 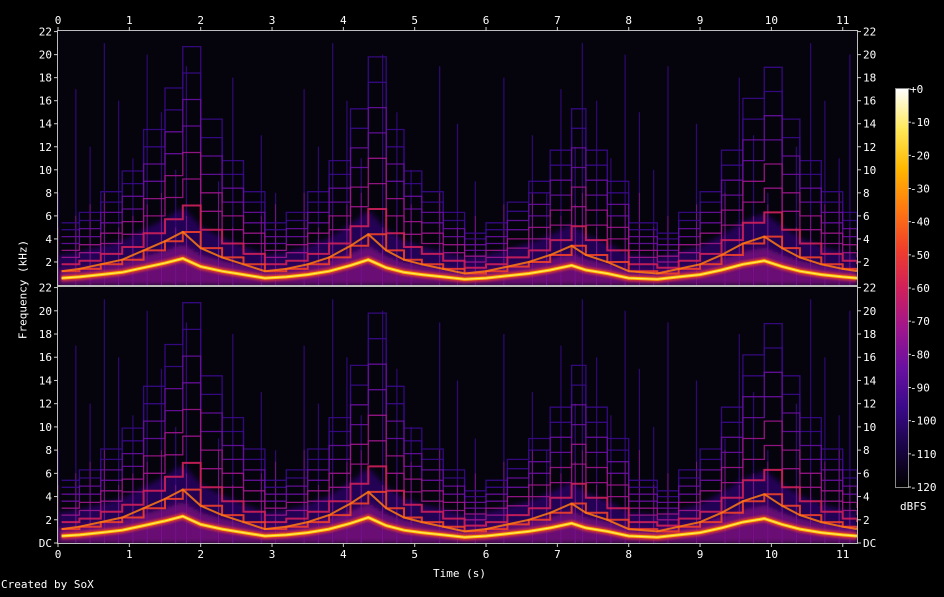 I want to click on y-tick-label-left: DC, so click(x=45, y=543).